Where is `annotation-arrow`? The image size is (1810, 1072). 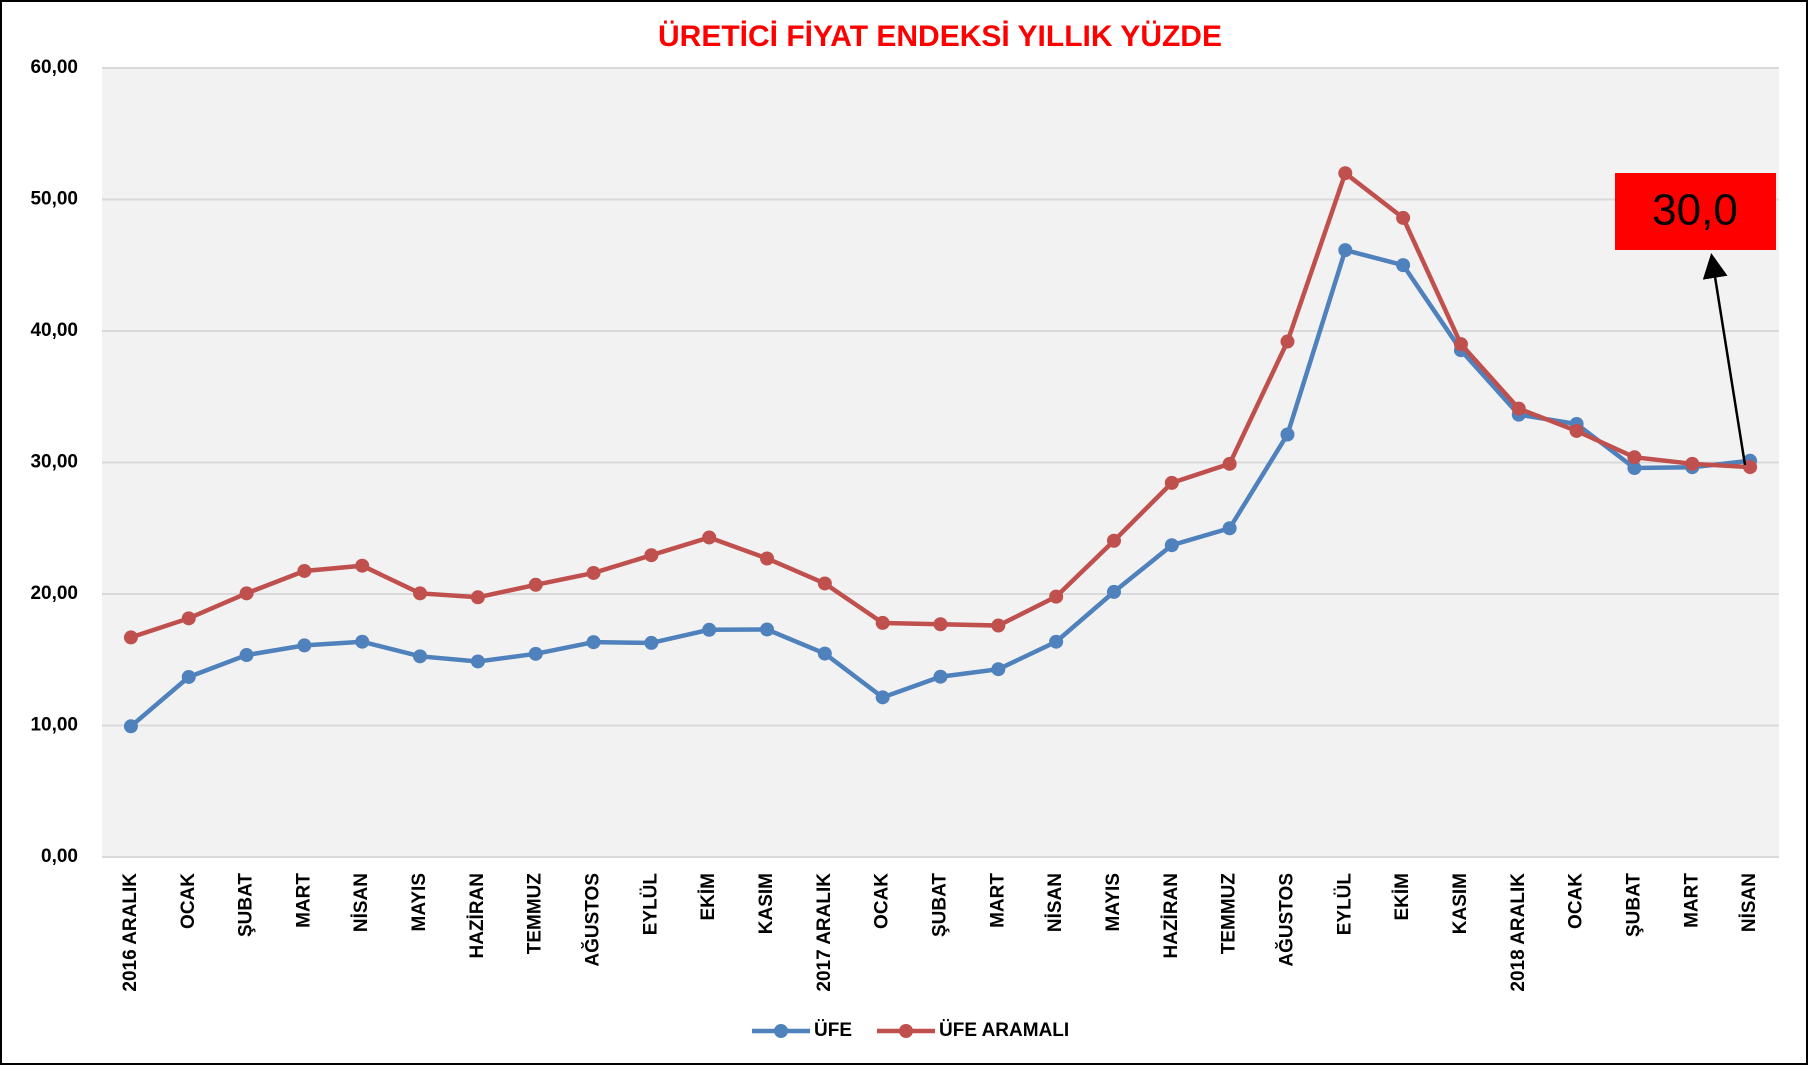 annotation-arrow is located at coordinates (1724, 359).